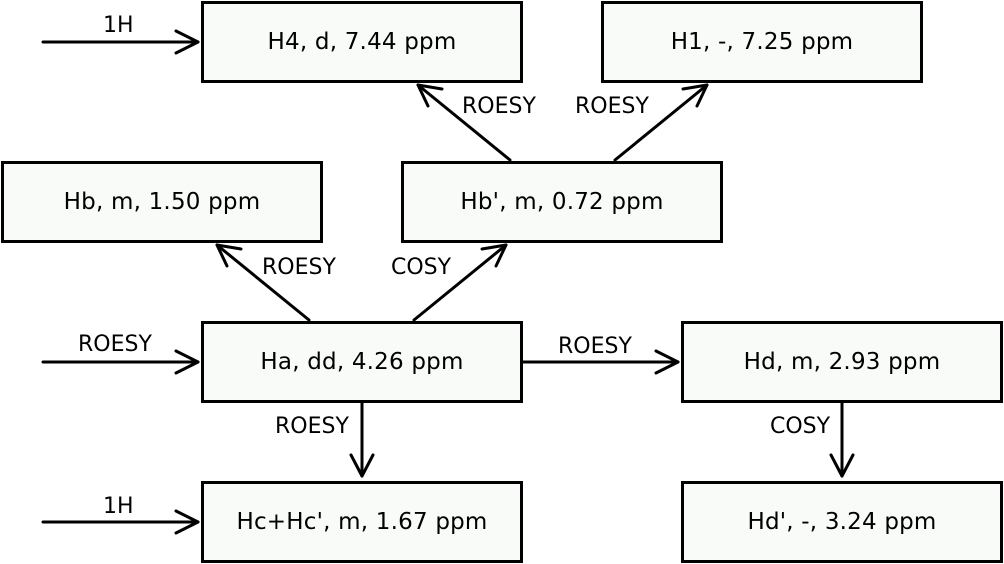 Image resolution: width=1004 pixels, height=564 pixels. I want to click on node-hc-label: Hc+Hc', m, 1.67 ppm, so click(362, 522).